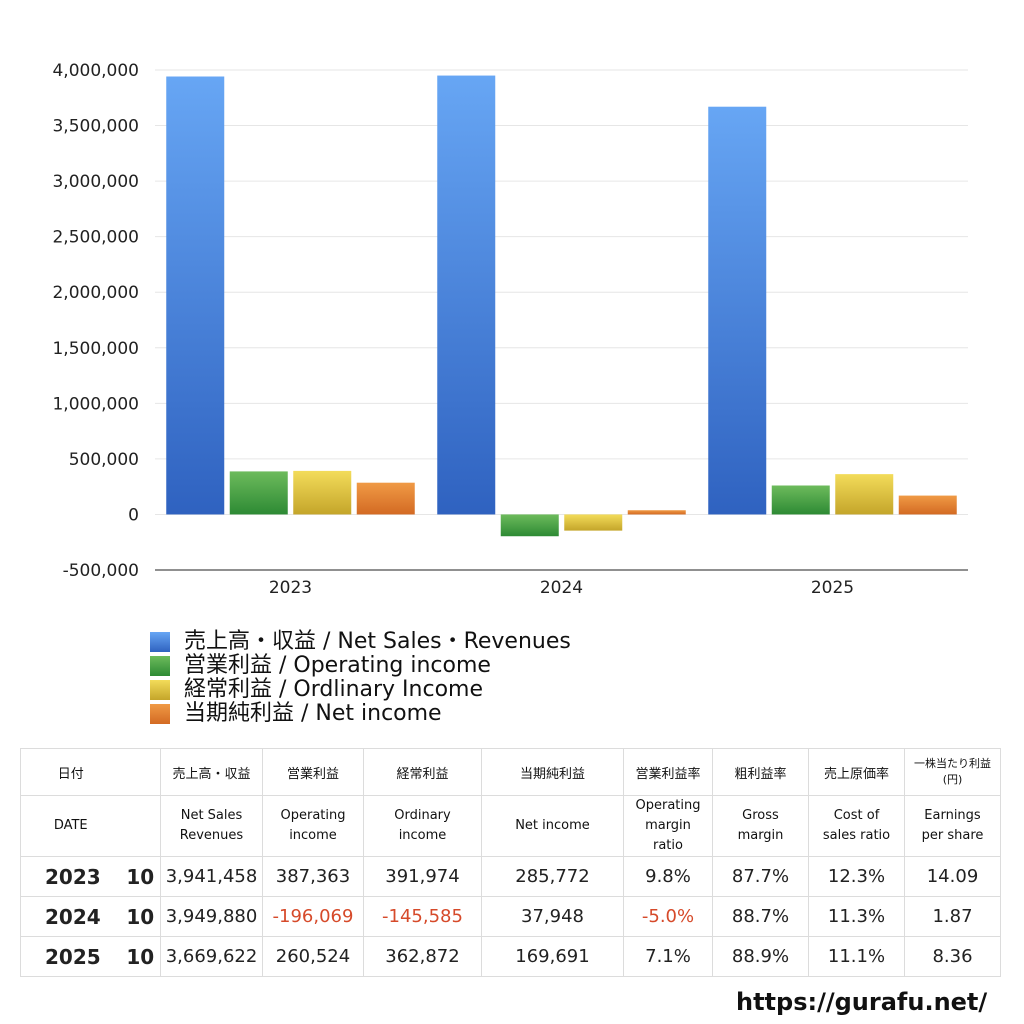 Image resolution: width=1024 pixels, height=1024 pixels. What do you see at coordinates (952, 876) in the screenshot?
I see `cell-eps: 14.09` at bounding box center [952, 876].